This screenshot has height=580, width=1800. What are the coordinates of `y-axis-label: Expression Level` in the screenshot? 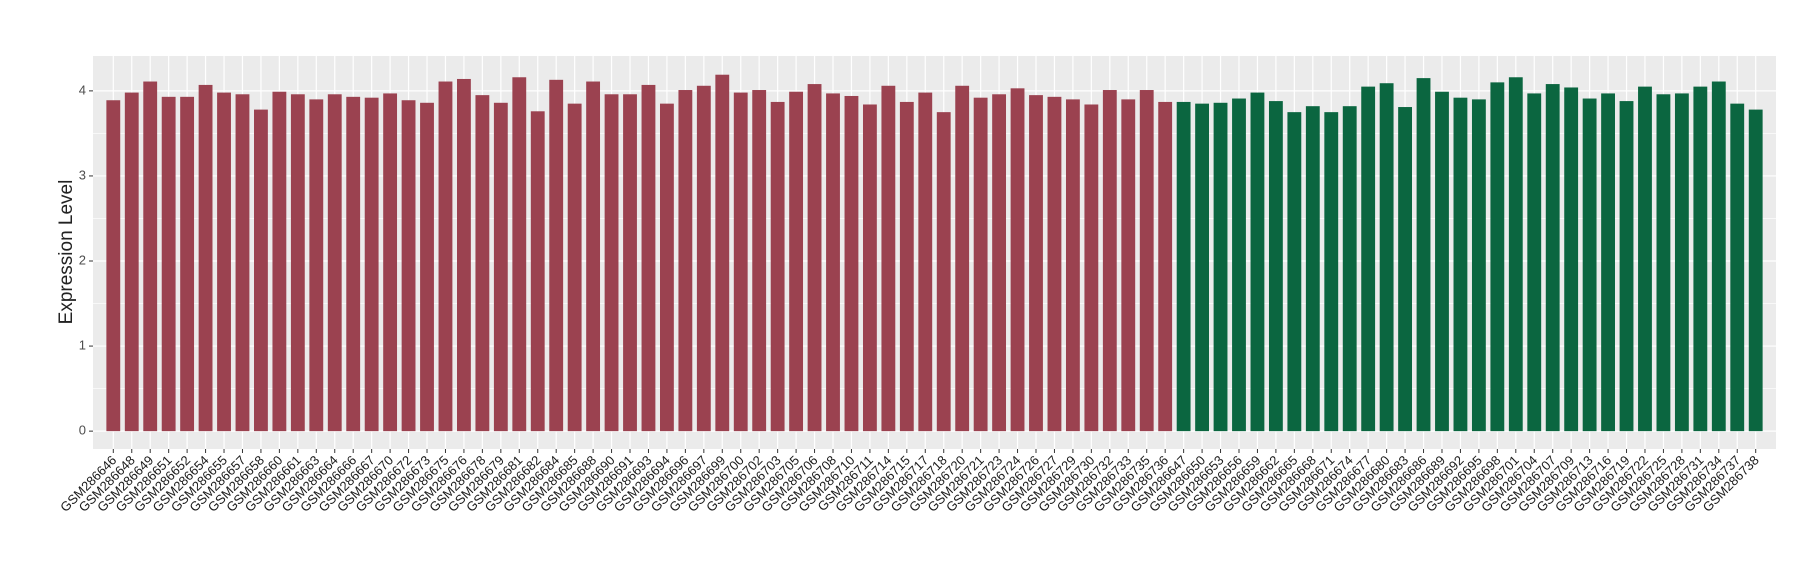 It's located at (66, 252).